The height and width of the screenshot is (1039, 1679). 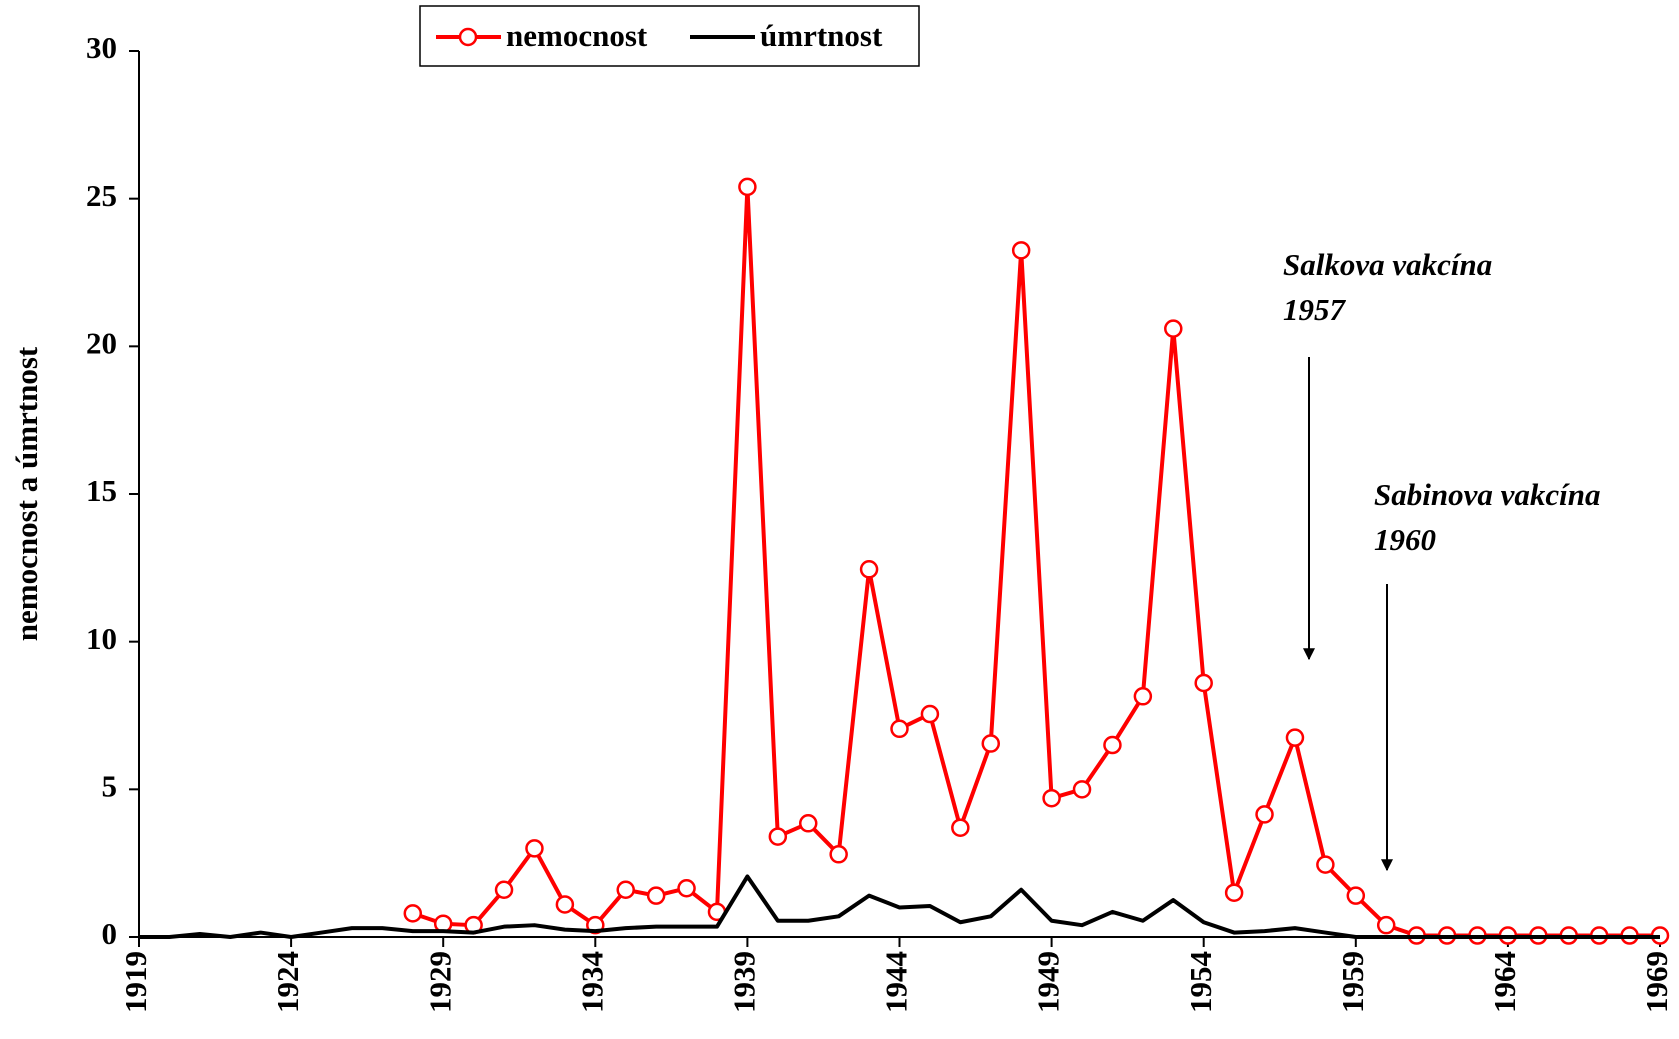 What do you see at coordinates (468, 37) in the screenshot?
I see `legend-marker` at bounding box center [468, 37].